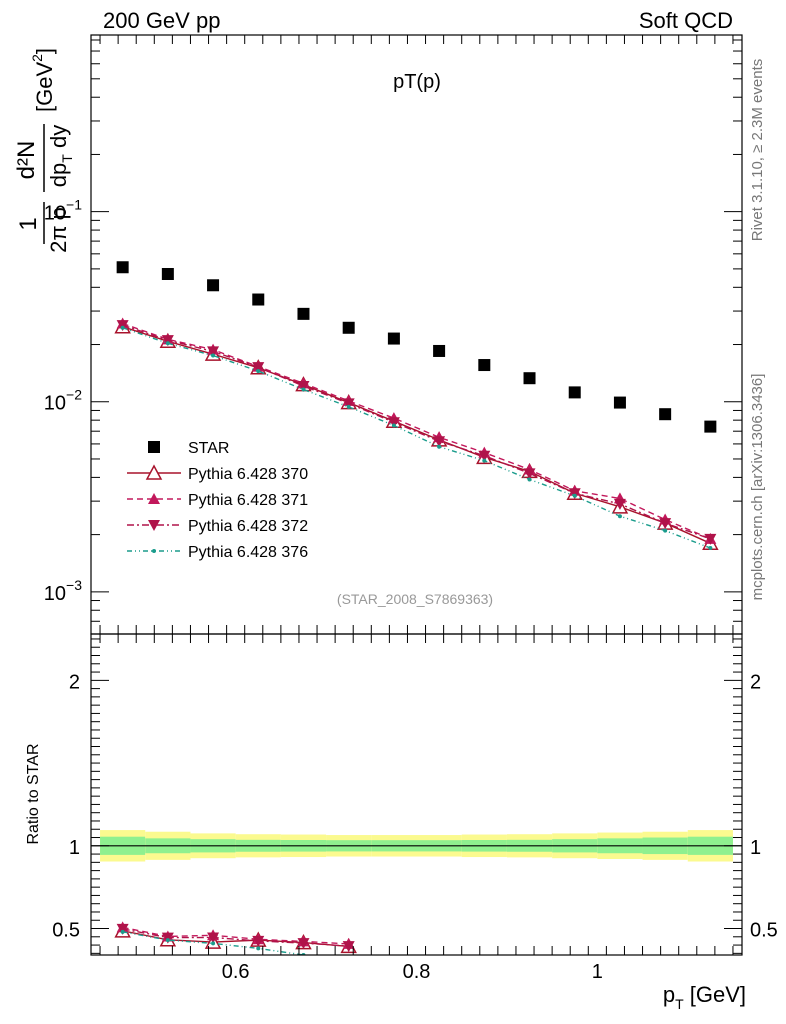 The height and width of the screenshot is (1024, 786). Describe the element at coordinates (66, 931) in the screenshot. I see `ratio-y-tick-label-left: 0.5` at that location.